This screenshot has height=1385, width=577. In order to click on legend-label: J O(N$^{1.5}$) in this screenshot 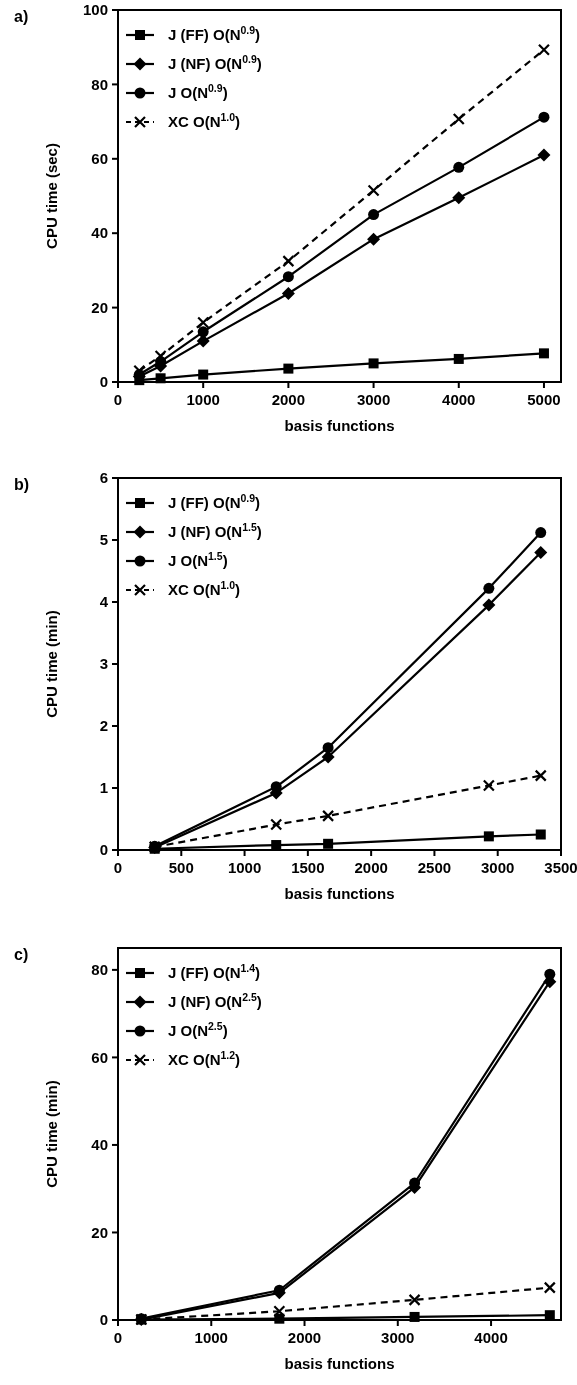, I will do `click(198, 560)`.